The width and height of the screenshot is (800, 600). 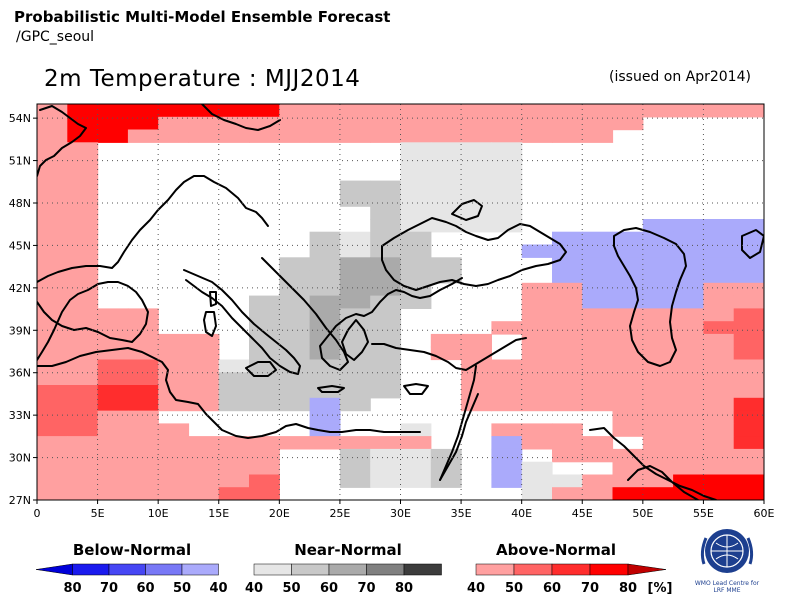 What do you see at coordinates (37, 513) in the screenshot?
I see `lon-tick-label: 0` at bounding box center [37, 513].